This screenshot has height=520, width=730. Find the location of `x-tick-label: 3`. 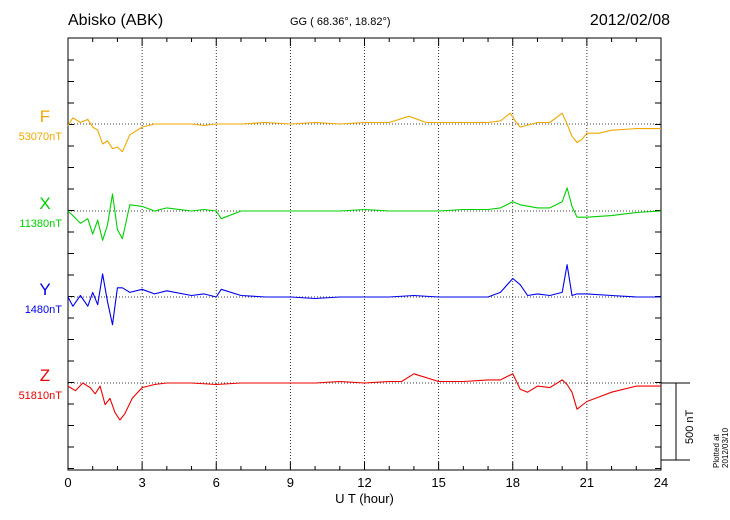

x-tick-label: 3 is located at coordinates (142, 482).